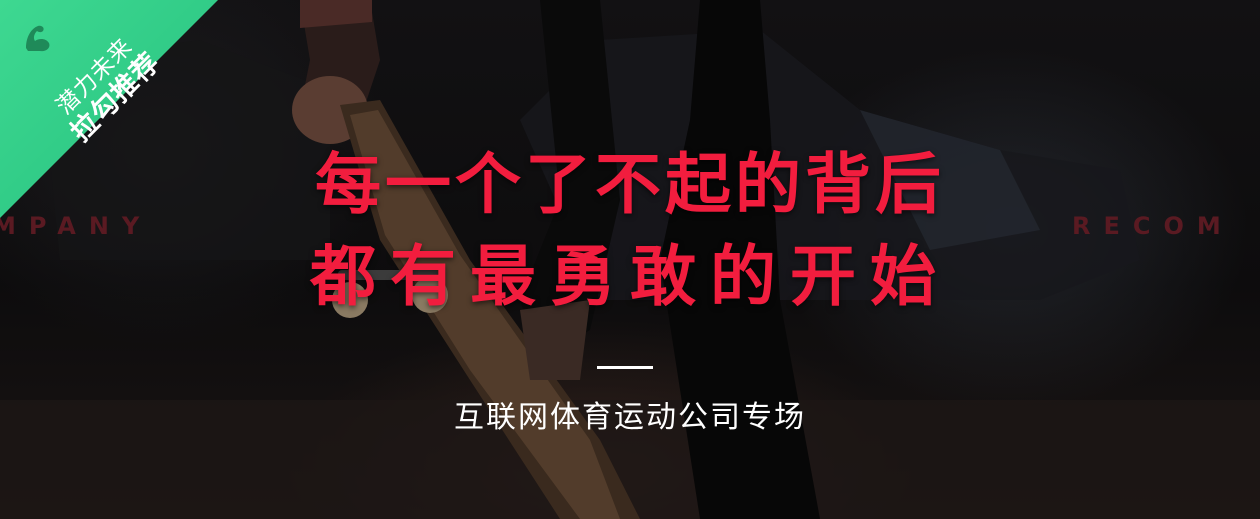 This screenshot has width=1260, height=519. I want to click on headline-line1: 每一个了不起的背后, so click(630, 184).